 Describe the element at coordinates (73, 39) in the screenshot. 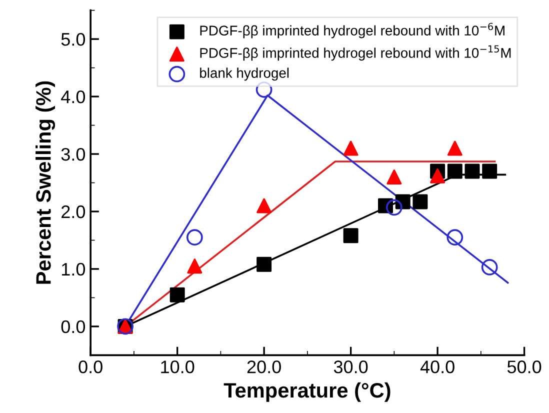

I see `y-tick-label: 5.0` at that location.